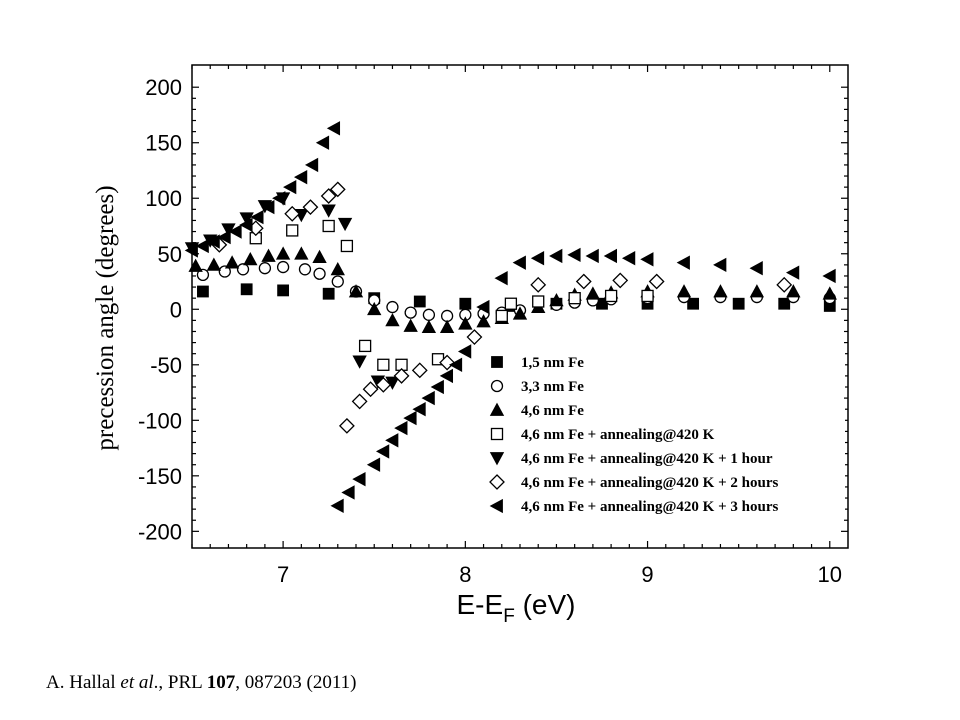 The width and height of the screenshot is (960, 720). Describe the element at coordinates (176, 309) in the screenshot. I see `y-tick-label: 0` at that location.